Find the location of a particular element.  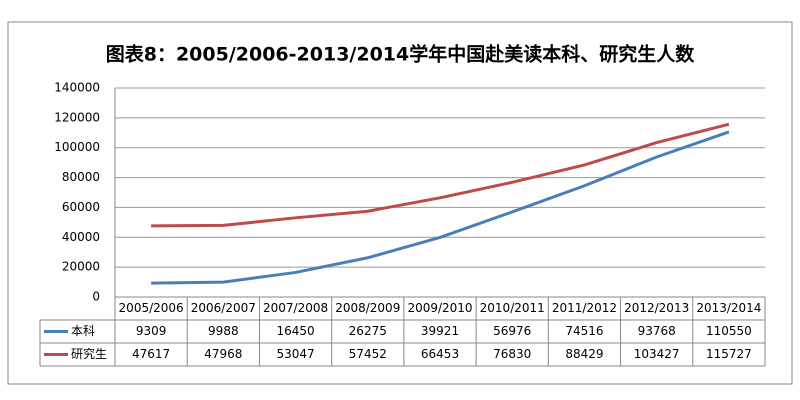

table-value: 66453 is located at coordinates (440, 354).